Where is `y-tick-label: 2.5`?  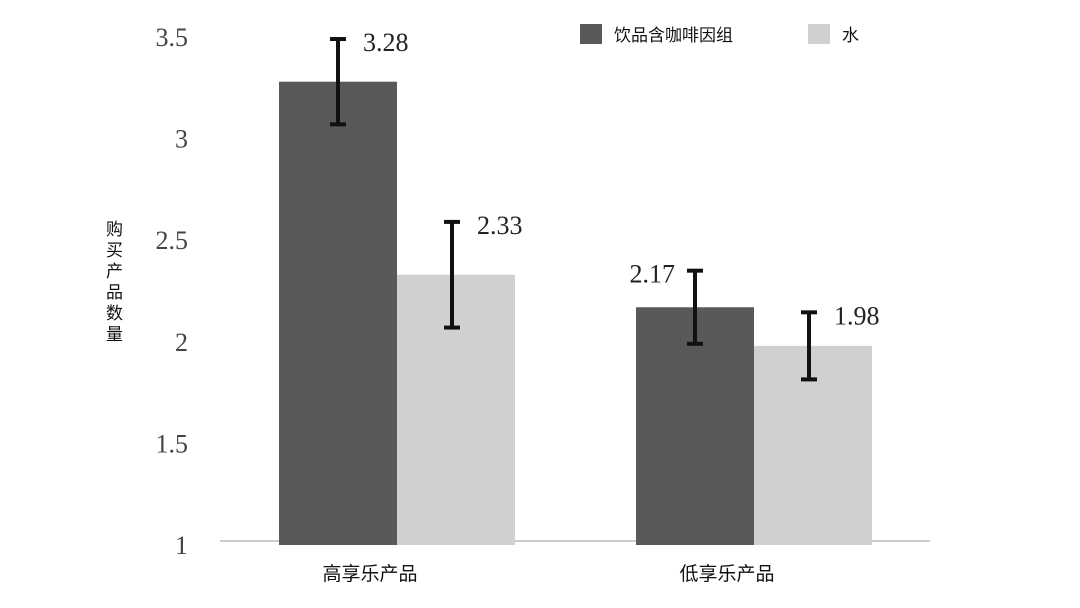 y-tick-label: 2.5 is located at coordinates (172, 240).